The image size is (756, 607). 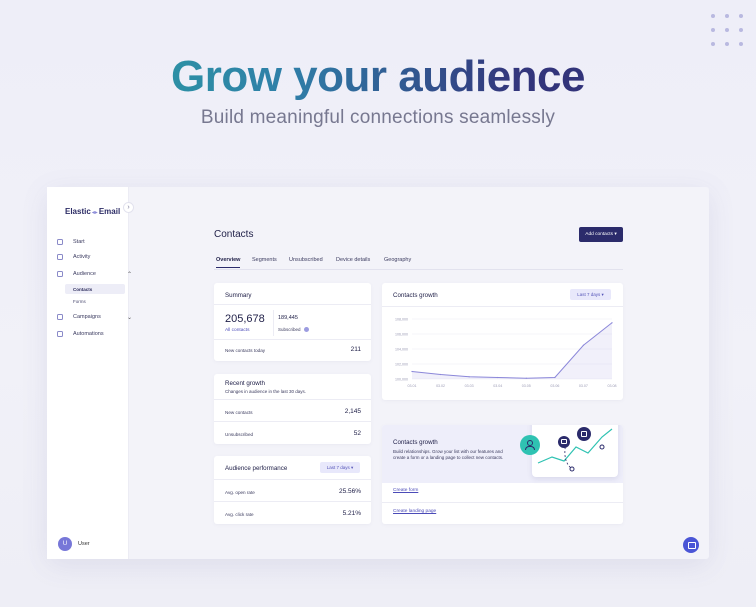 What do you see at coordinates (353, 260) in the screenshot?
I see `tab-device-details: Device details` at bounding box center [353, 260].